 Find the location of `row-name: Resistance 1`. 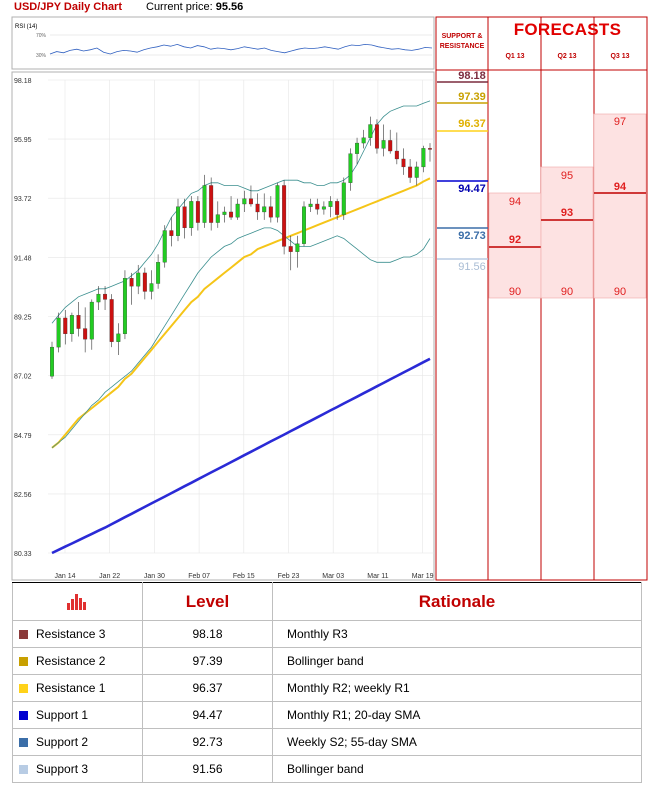

row-name: Resistance 1 is located at coordinates (71, 688).